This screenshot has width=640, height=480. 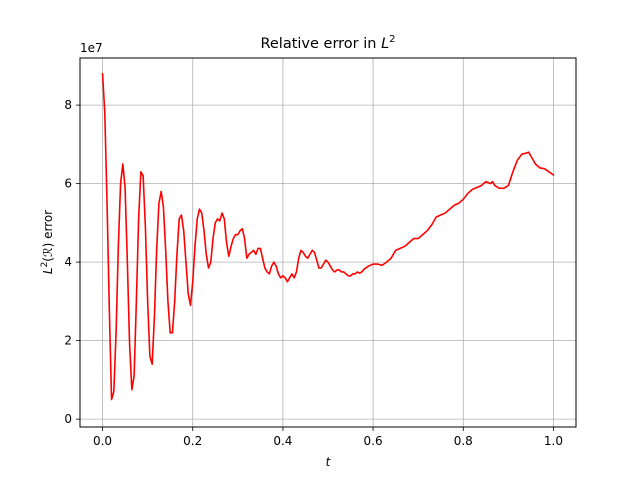 What do you see at coordinates (68, 262) in the screenshot?
I see `y-tick-label: 4` at bounding box center [68, 262].